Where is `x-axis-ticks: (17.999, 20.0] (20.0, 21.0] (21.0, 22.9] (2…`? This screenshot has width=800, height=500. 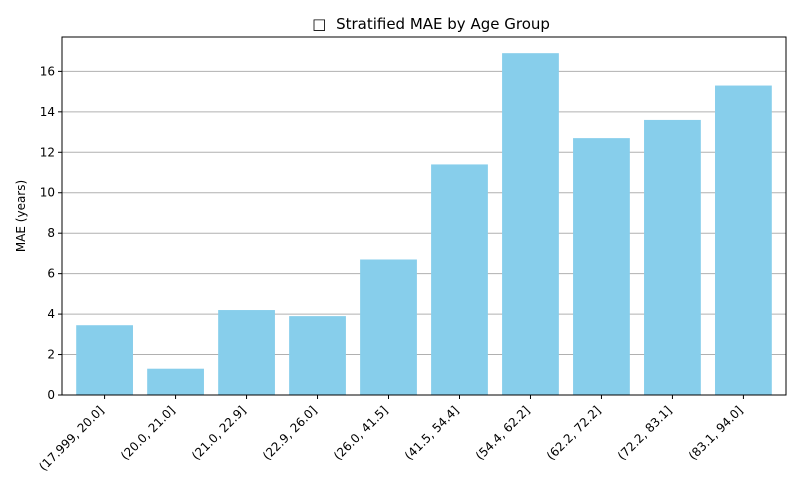 x-axis-ticks: (17.999, 20.0] (20.0, 21.0] (21.0, 22.9] (2… is located at coordinates (391, 434).